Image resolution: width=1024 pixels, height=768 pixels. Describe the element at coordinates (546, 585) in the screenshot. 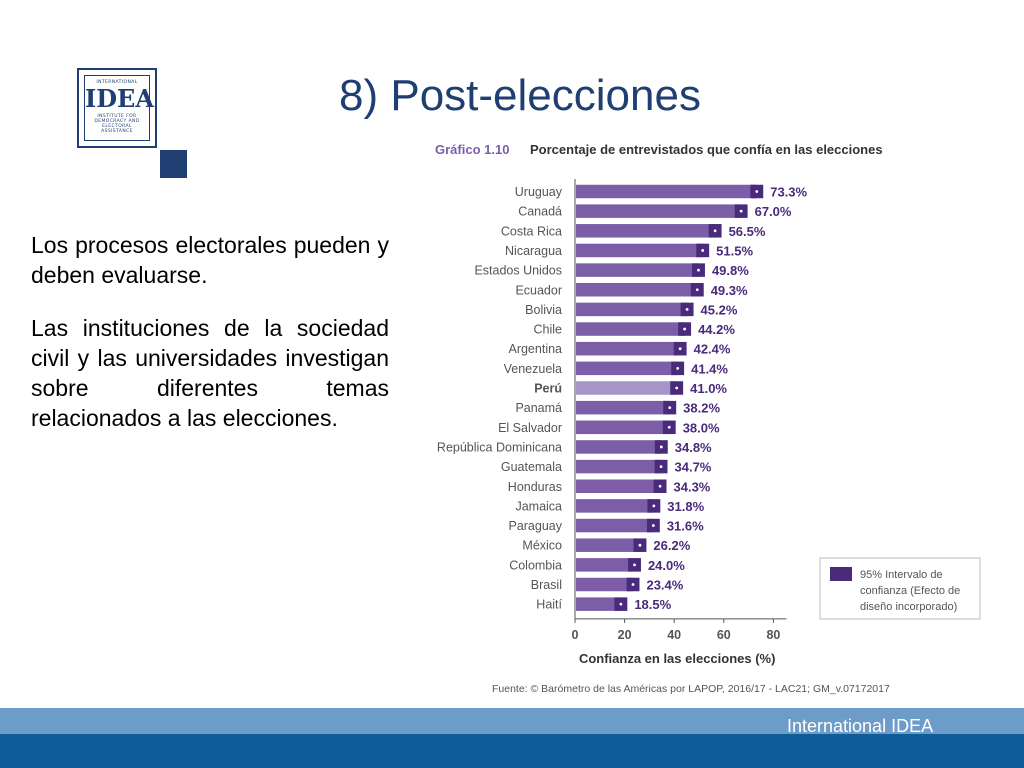

I see `category-label: Brasil` at that location.